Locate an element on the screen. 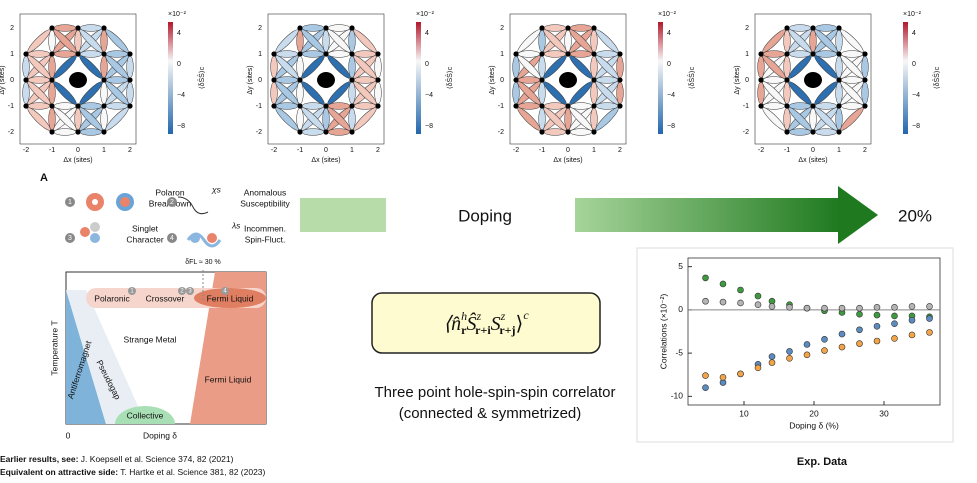 This screenshot has width=977, height=483. y-label: Temperature T is located at coordinates (54, 347).